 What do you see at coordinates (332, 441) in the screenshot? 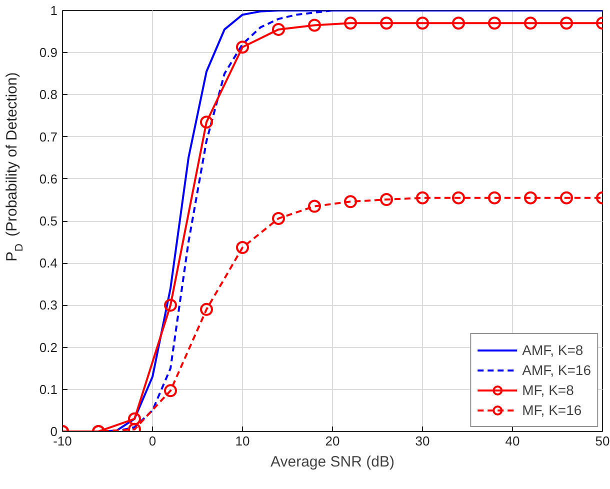
I see `x-tick-label: 20` at bounding box center [332, 441].